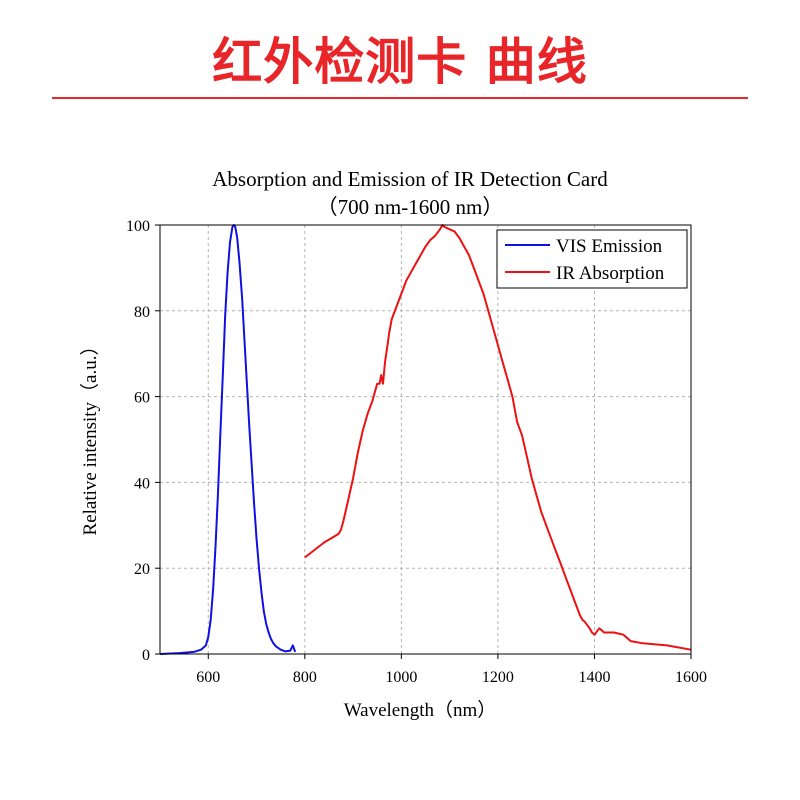  Describe the element at coordinates (400, 62) in the screenshot. I see `page-title: 红外检测卡 曲线` at that location.